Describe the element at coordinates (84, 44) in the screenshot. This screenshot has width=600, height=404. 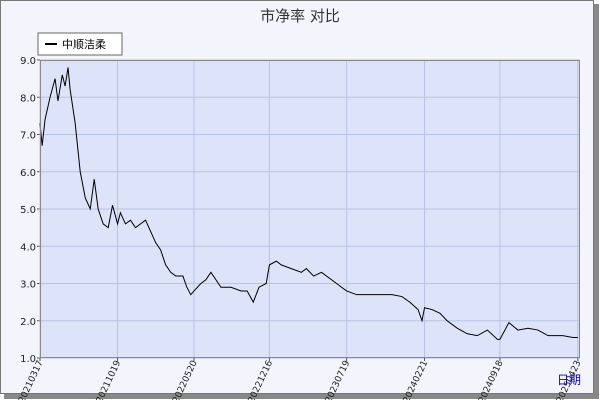
I see `legend-label: 中顺洁柔` at that location.